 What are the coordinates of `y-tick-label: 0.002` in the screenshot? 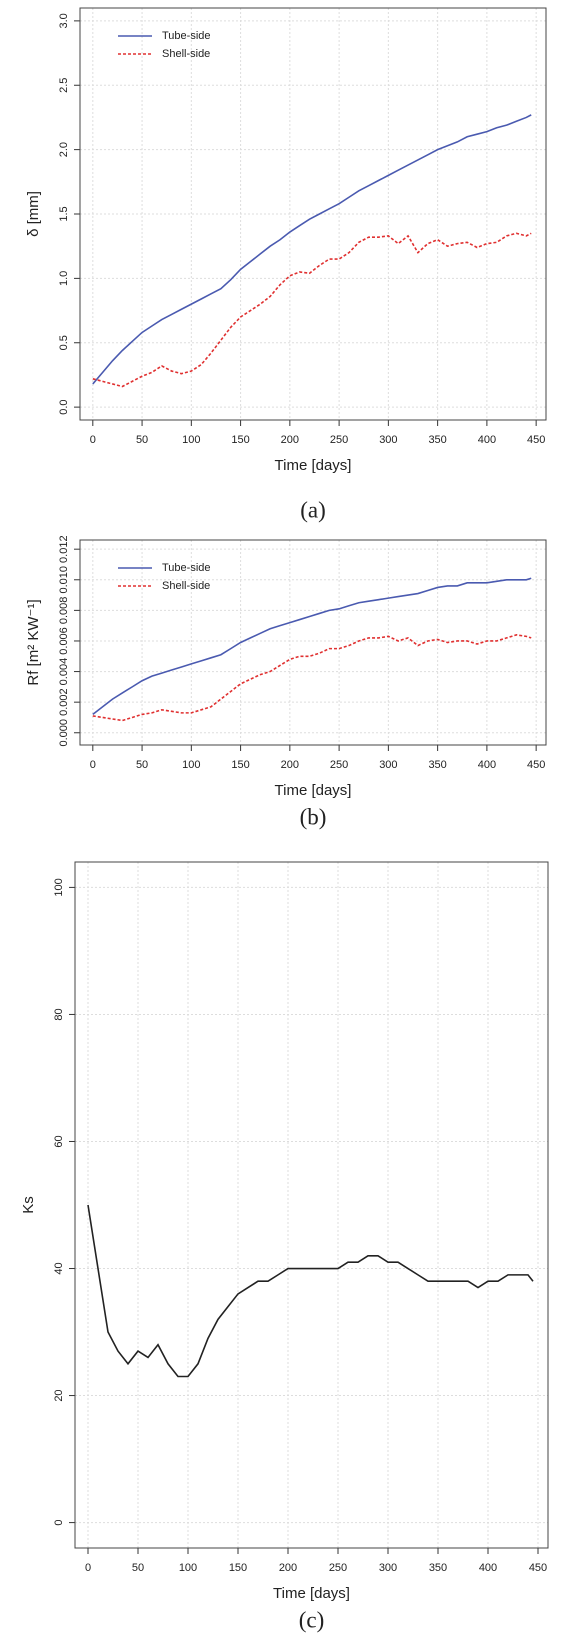 It's located at (64, 702).